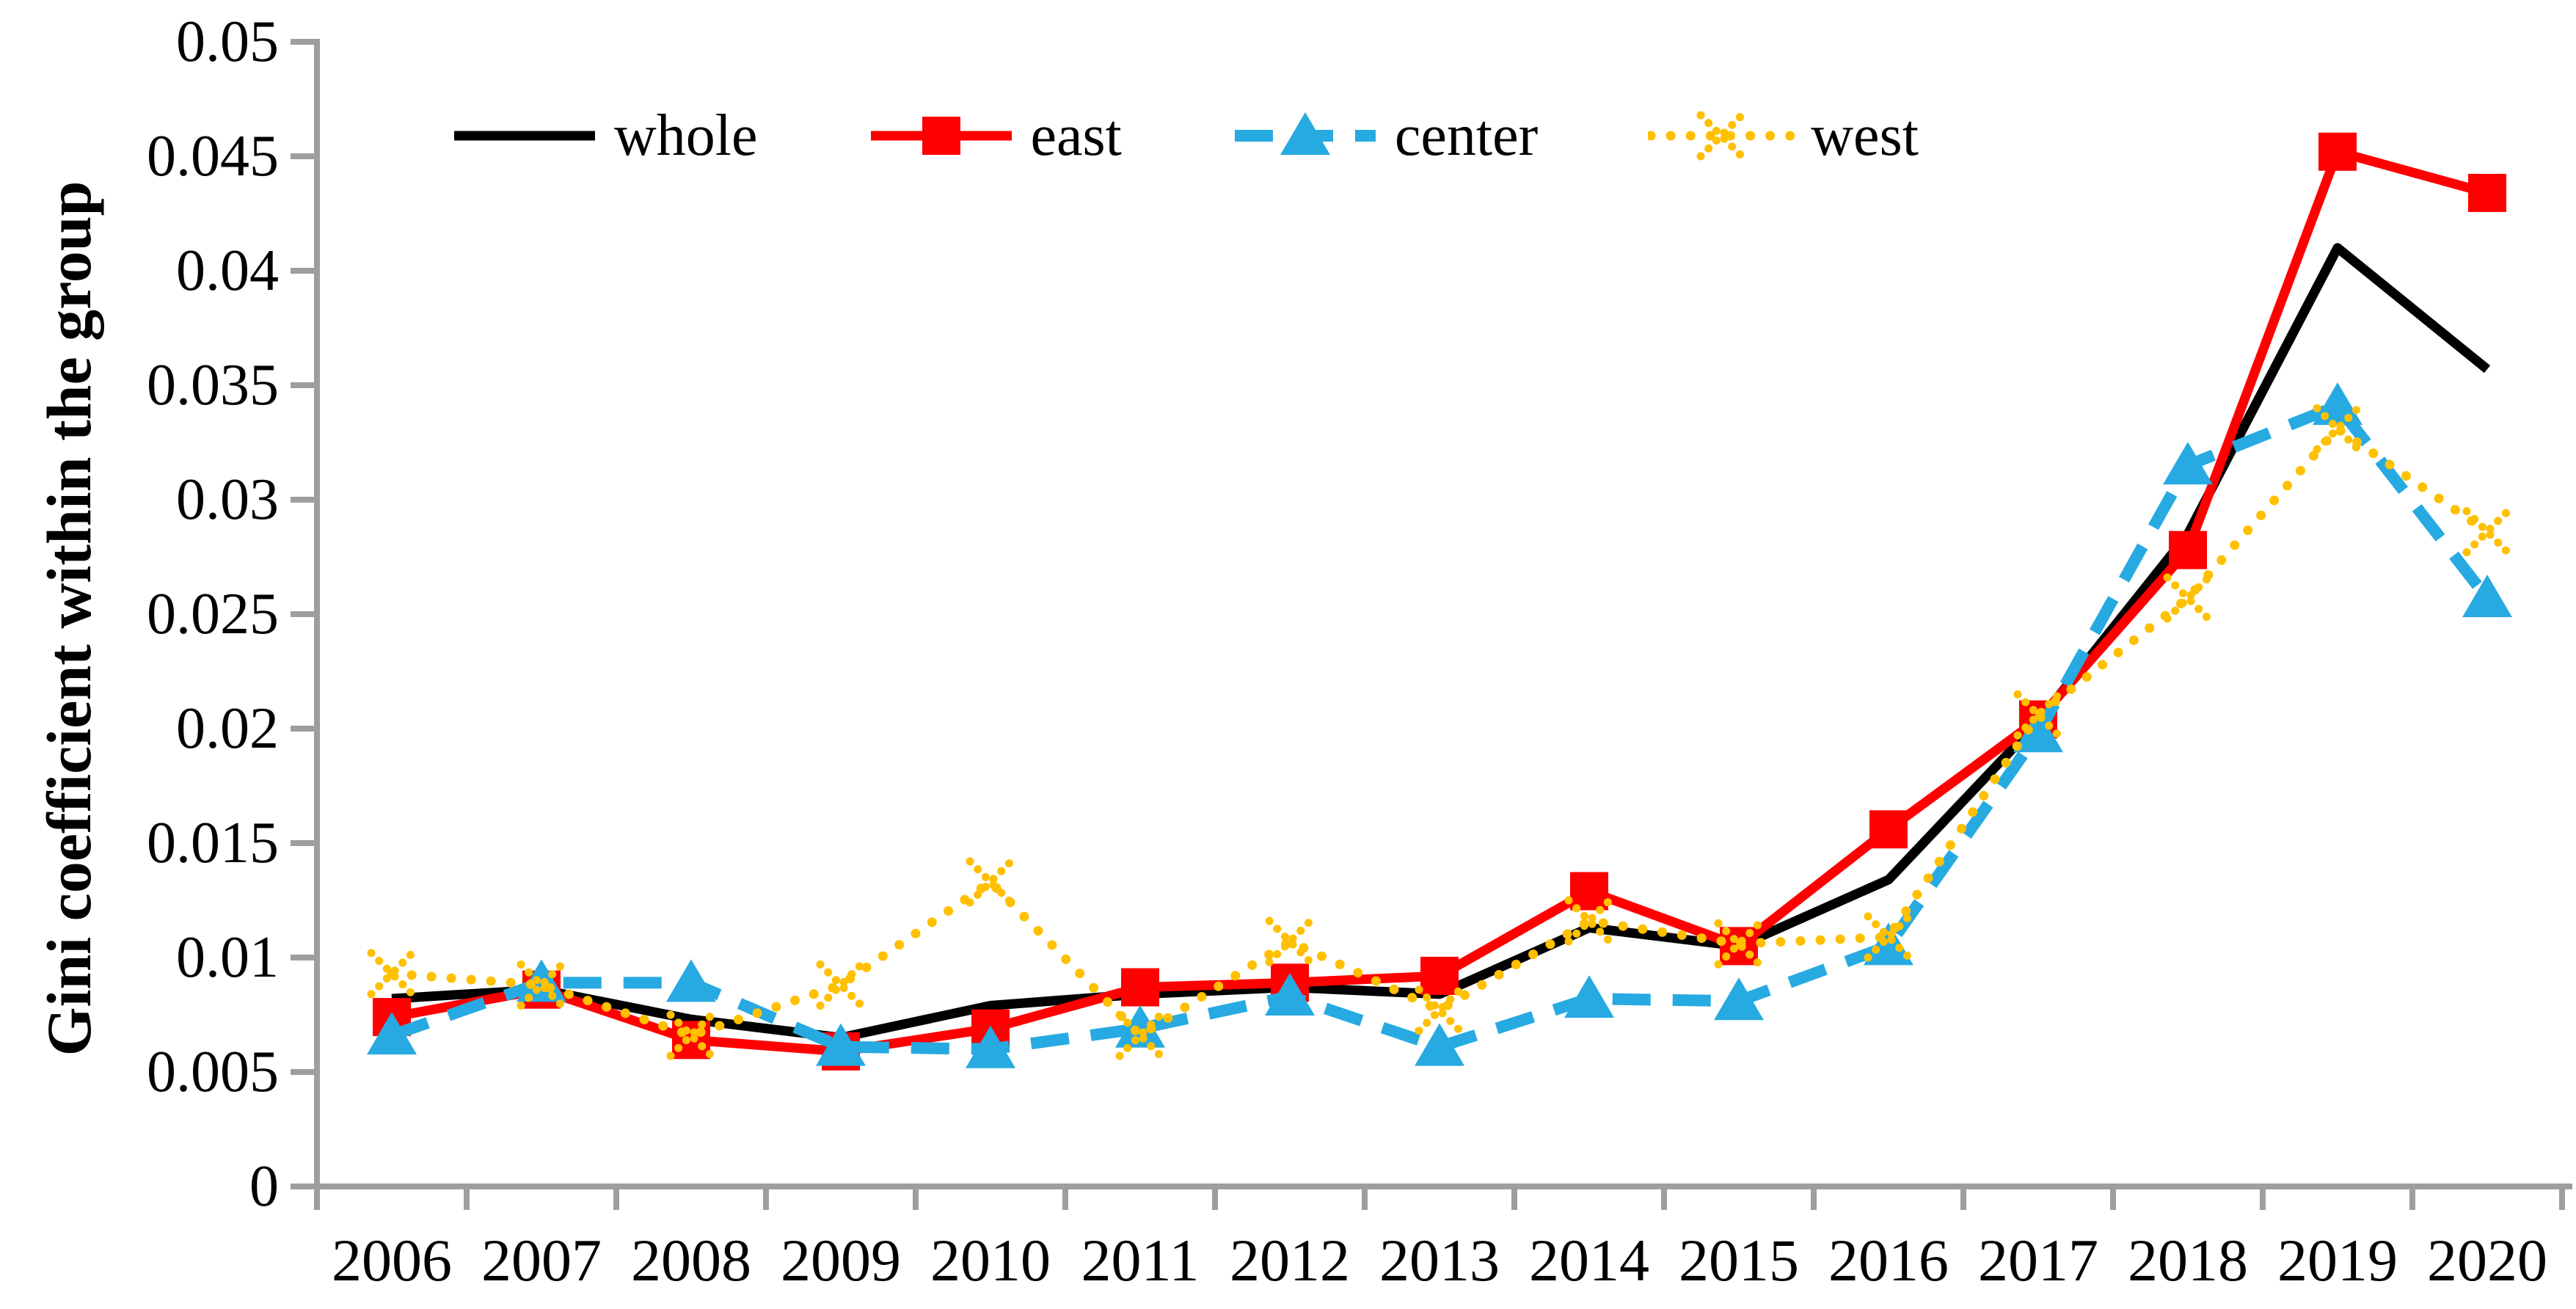 This screenshot has width=2576, height=1309. I want to click on y-tick-label: 0, so click(264, 1186).